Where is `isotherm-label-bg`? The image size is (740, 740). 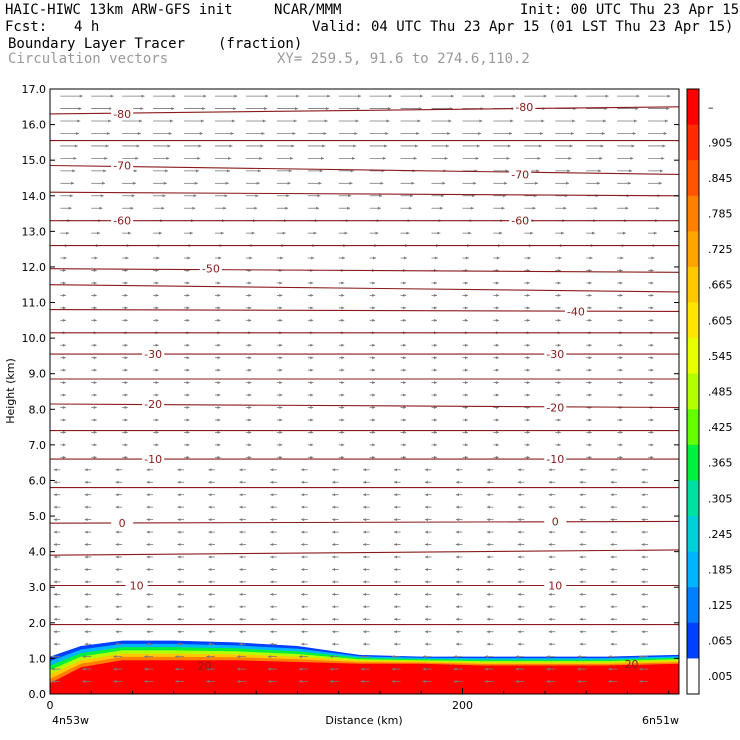 isotherm-label-bg is located at coordinates (122, 113).